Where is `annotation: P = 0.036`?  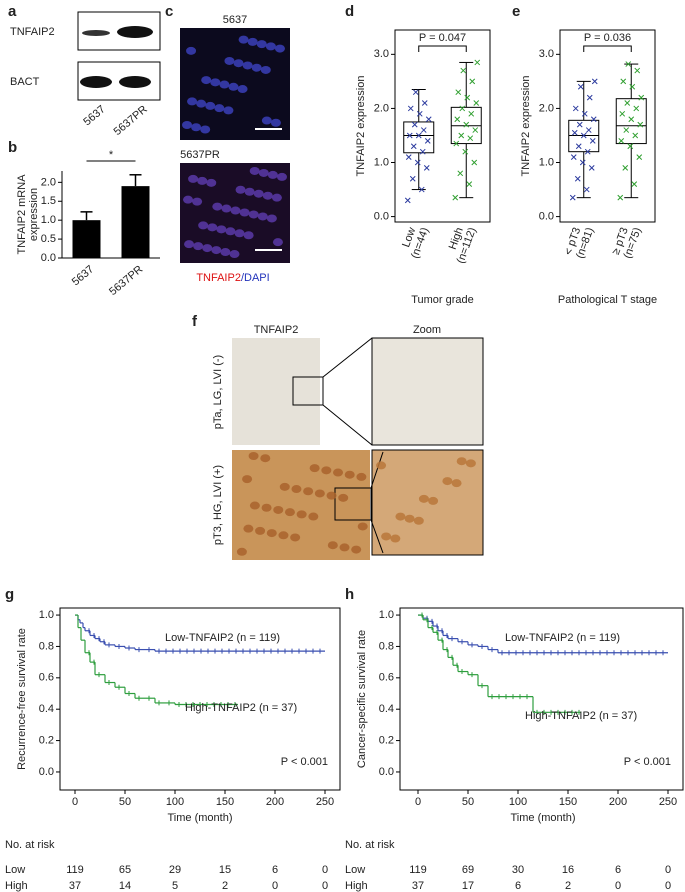
annotation: P = 0.036 is located at coordinates (607, 38).